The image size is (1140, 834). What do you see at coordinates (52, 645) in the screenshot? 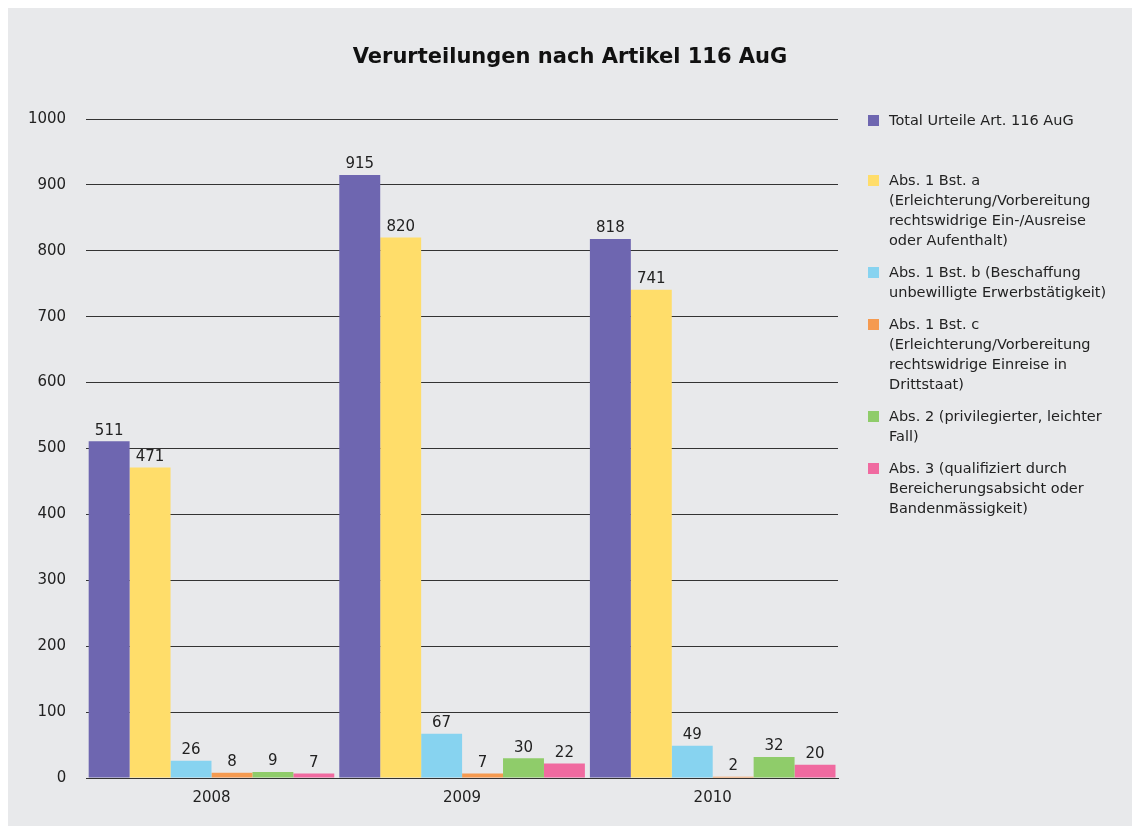
I see `y-tick-label: 200` at bounding box center [52, 645].